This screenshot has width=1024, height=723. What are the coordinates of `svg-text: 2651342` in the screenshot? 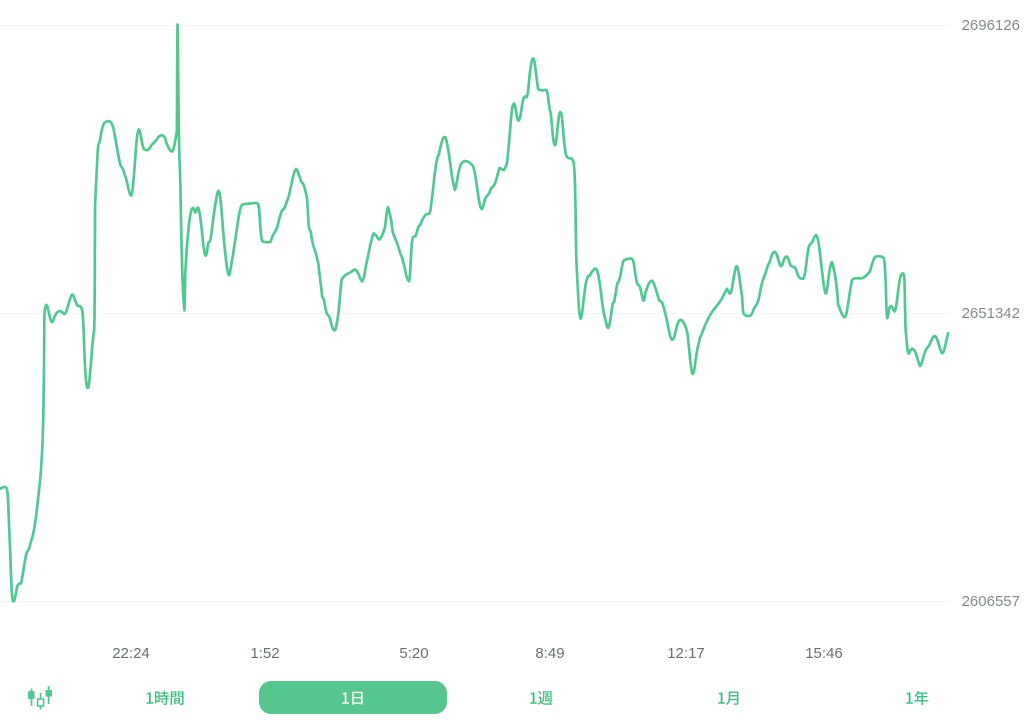 It's located at (991, 313).